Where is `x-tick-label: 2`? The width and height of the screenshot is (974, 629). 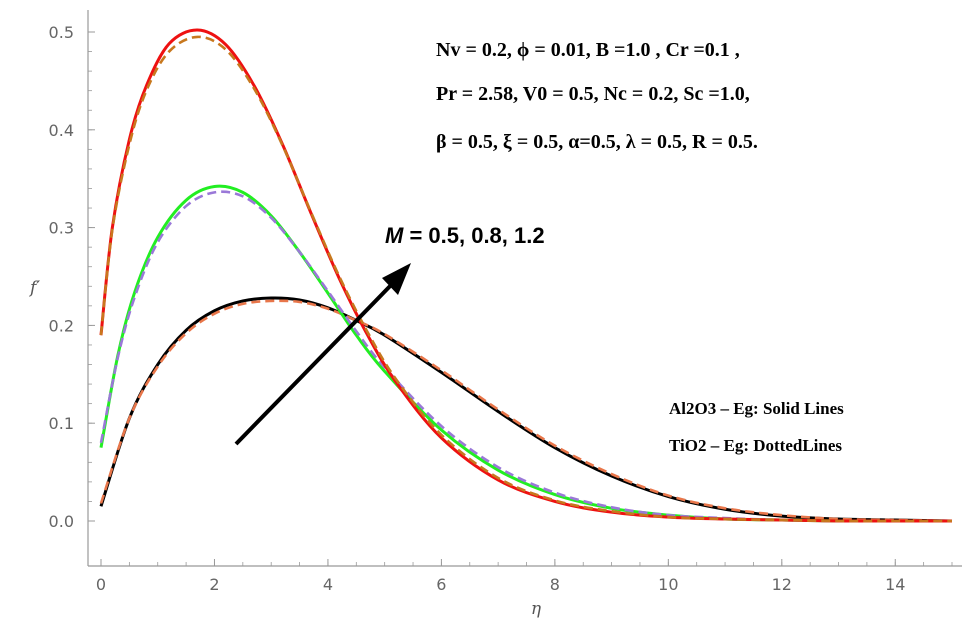 x-tick-label: 2 is located at coordinates (214, 584).